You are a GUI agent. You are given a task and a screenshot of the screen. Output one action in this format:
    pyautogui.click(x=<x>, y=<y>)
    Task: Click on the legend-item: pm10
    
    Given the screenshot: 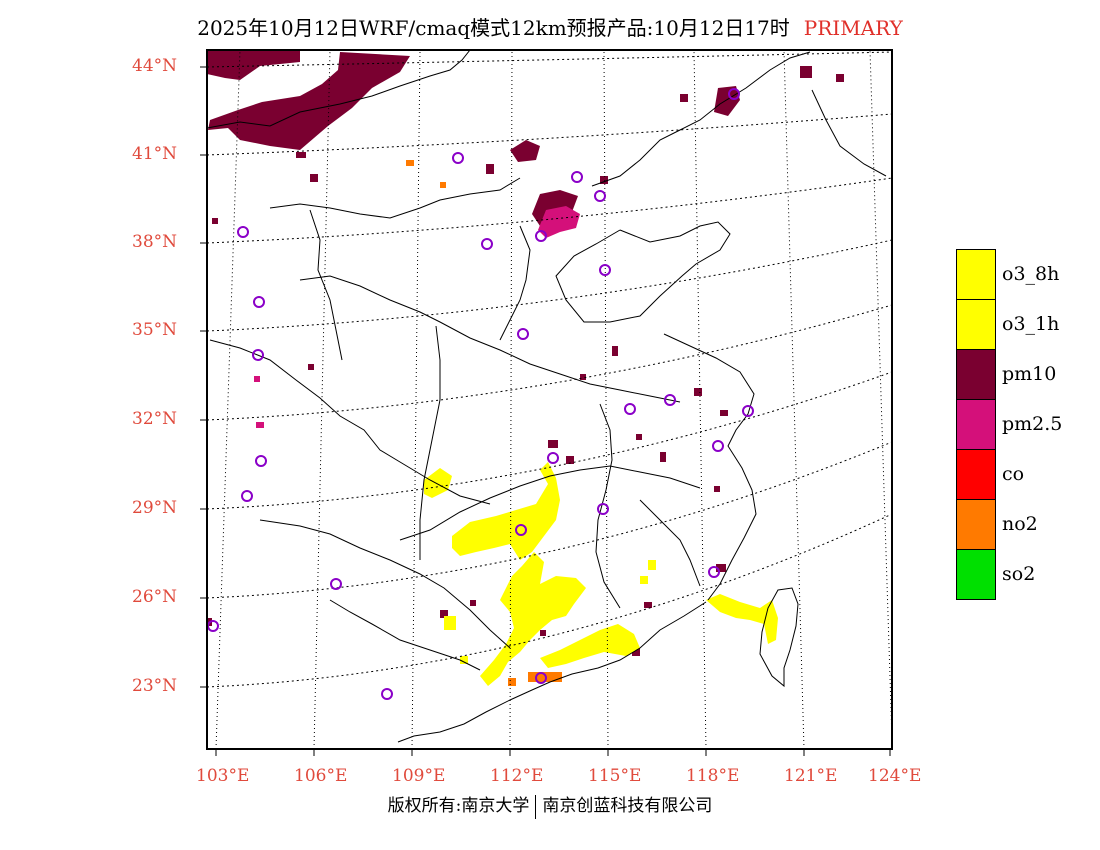 What is the action you would take?
    pyautogui.click(x=1028, y=374)
    